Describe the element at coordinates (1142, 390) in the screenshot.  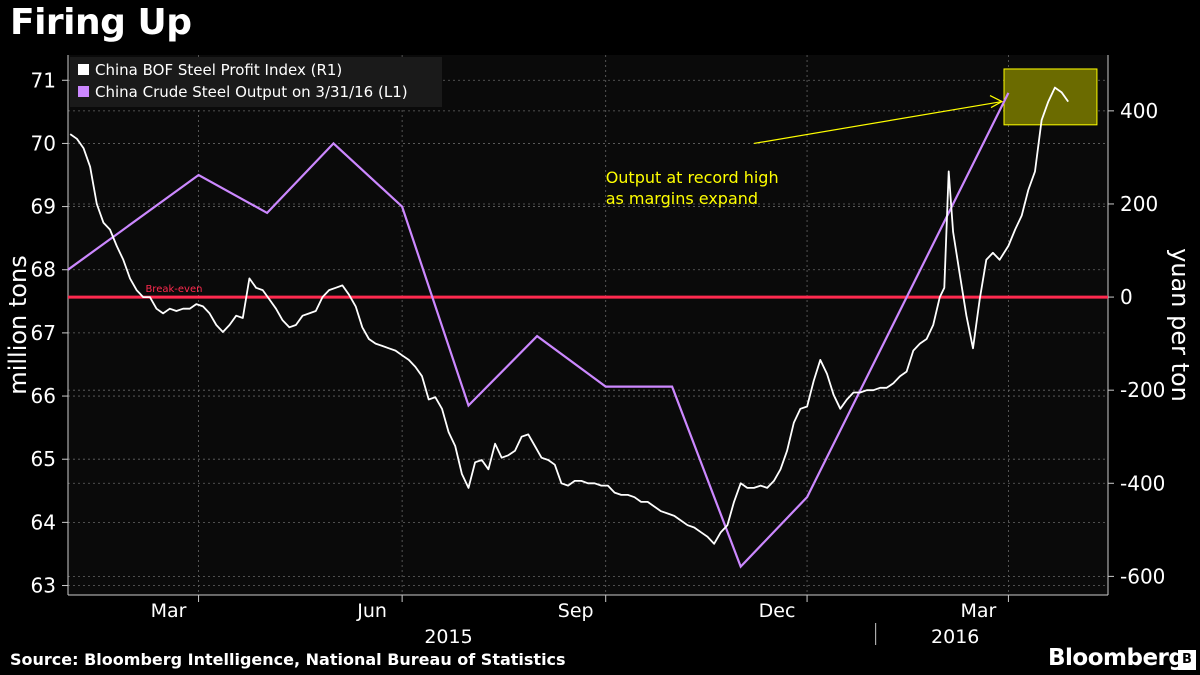
I see `tick-label-right: -200` at that location.